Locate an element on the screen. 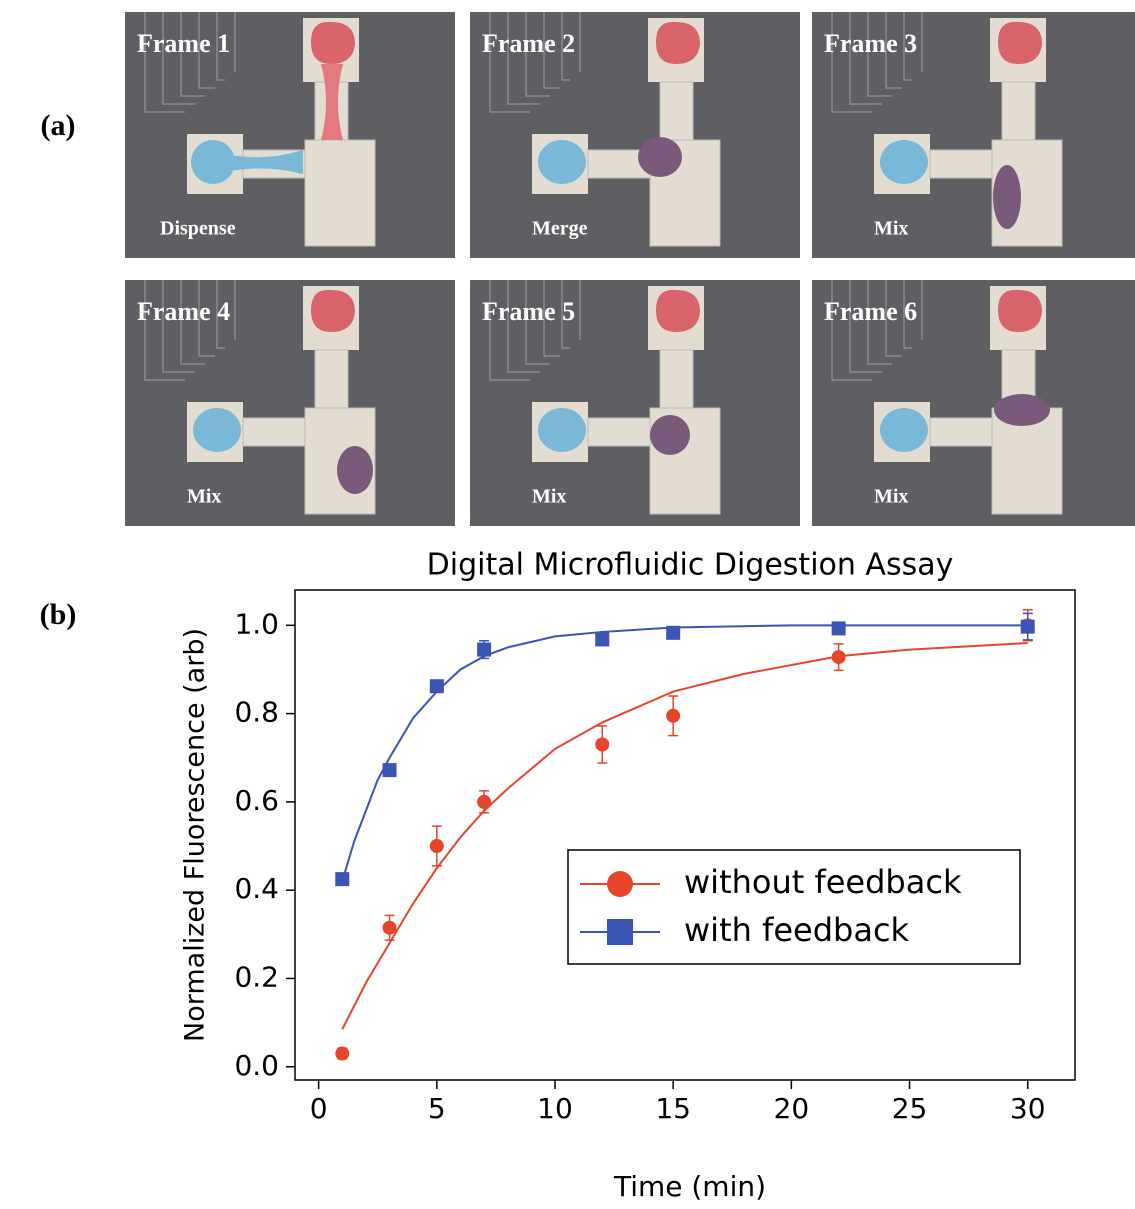 The height and width of the screenshot is (1209, 1135). x-tick-label: 20 is located at coordinates (792, 1108).